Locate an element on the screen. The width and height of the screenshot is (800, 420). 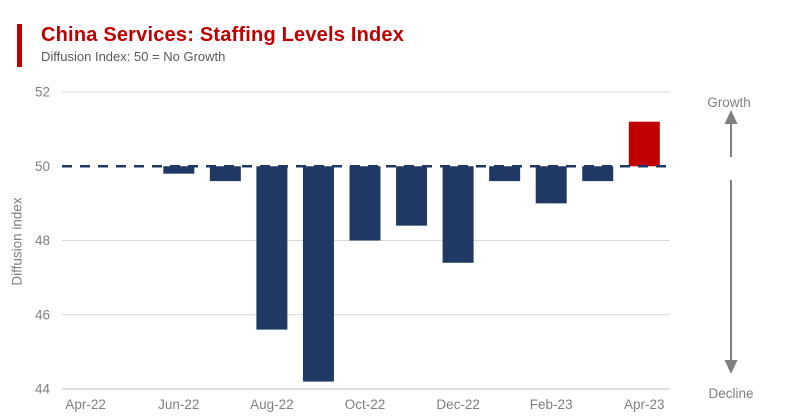
y-tick-48: 48 is located at coordinates (42, 240).